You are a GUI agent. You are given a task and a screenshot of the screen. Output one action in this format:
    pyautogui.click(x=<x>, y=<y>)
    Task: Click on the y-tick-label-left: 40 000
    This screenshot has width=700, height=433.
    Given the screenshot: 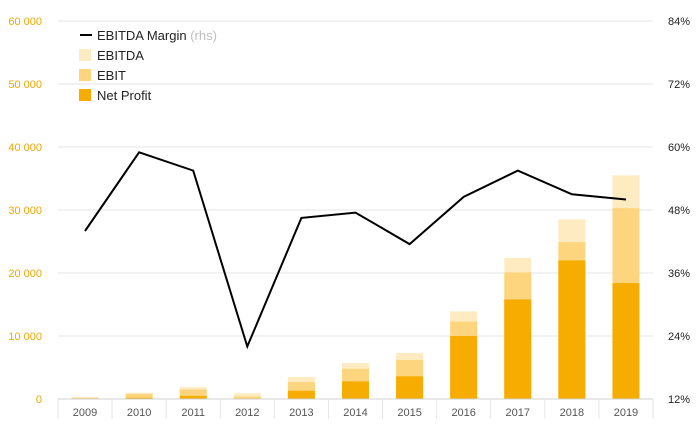 What is the action you would take?
    pyautogui.click(x=25, y=148)
    